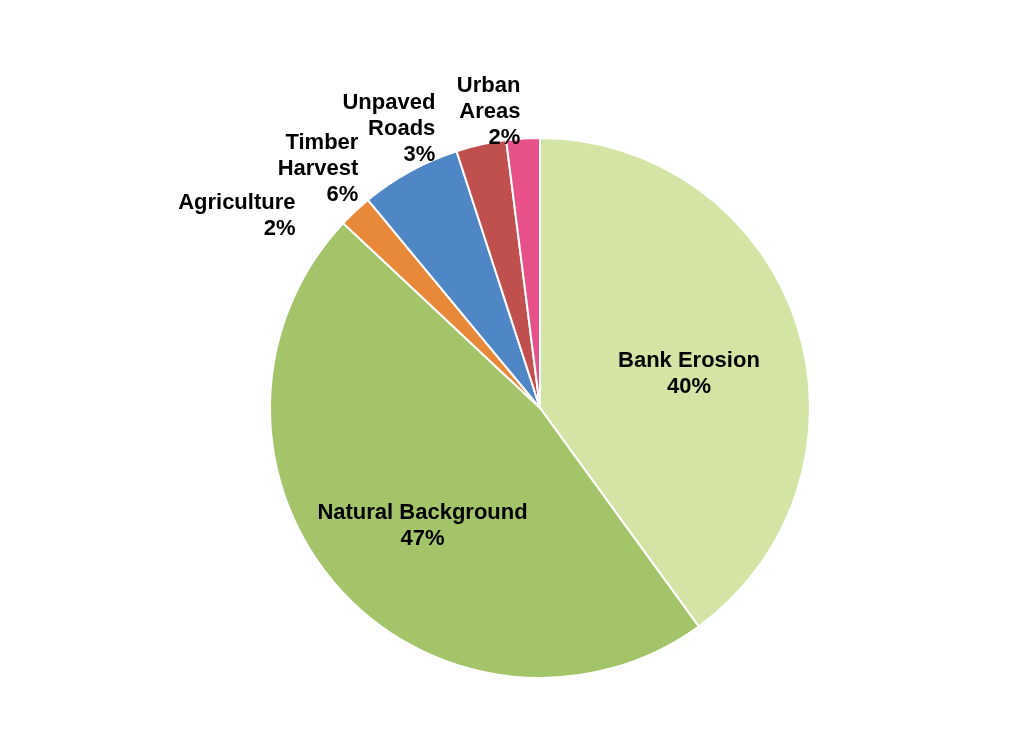  I want to click on data-label: 40%, so click(688, 385).